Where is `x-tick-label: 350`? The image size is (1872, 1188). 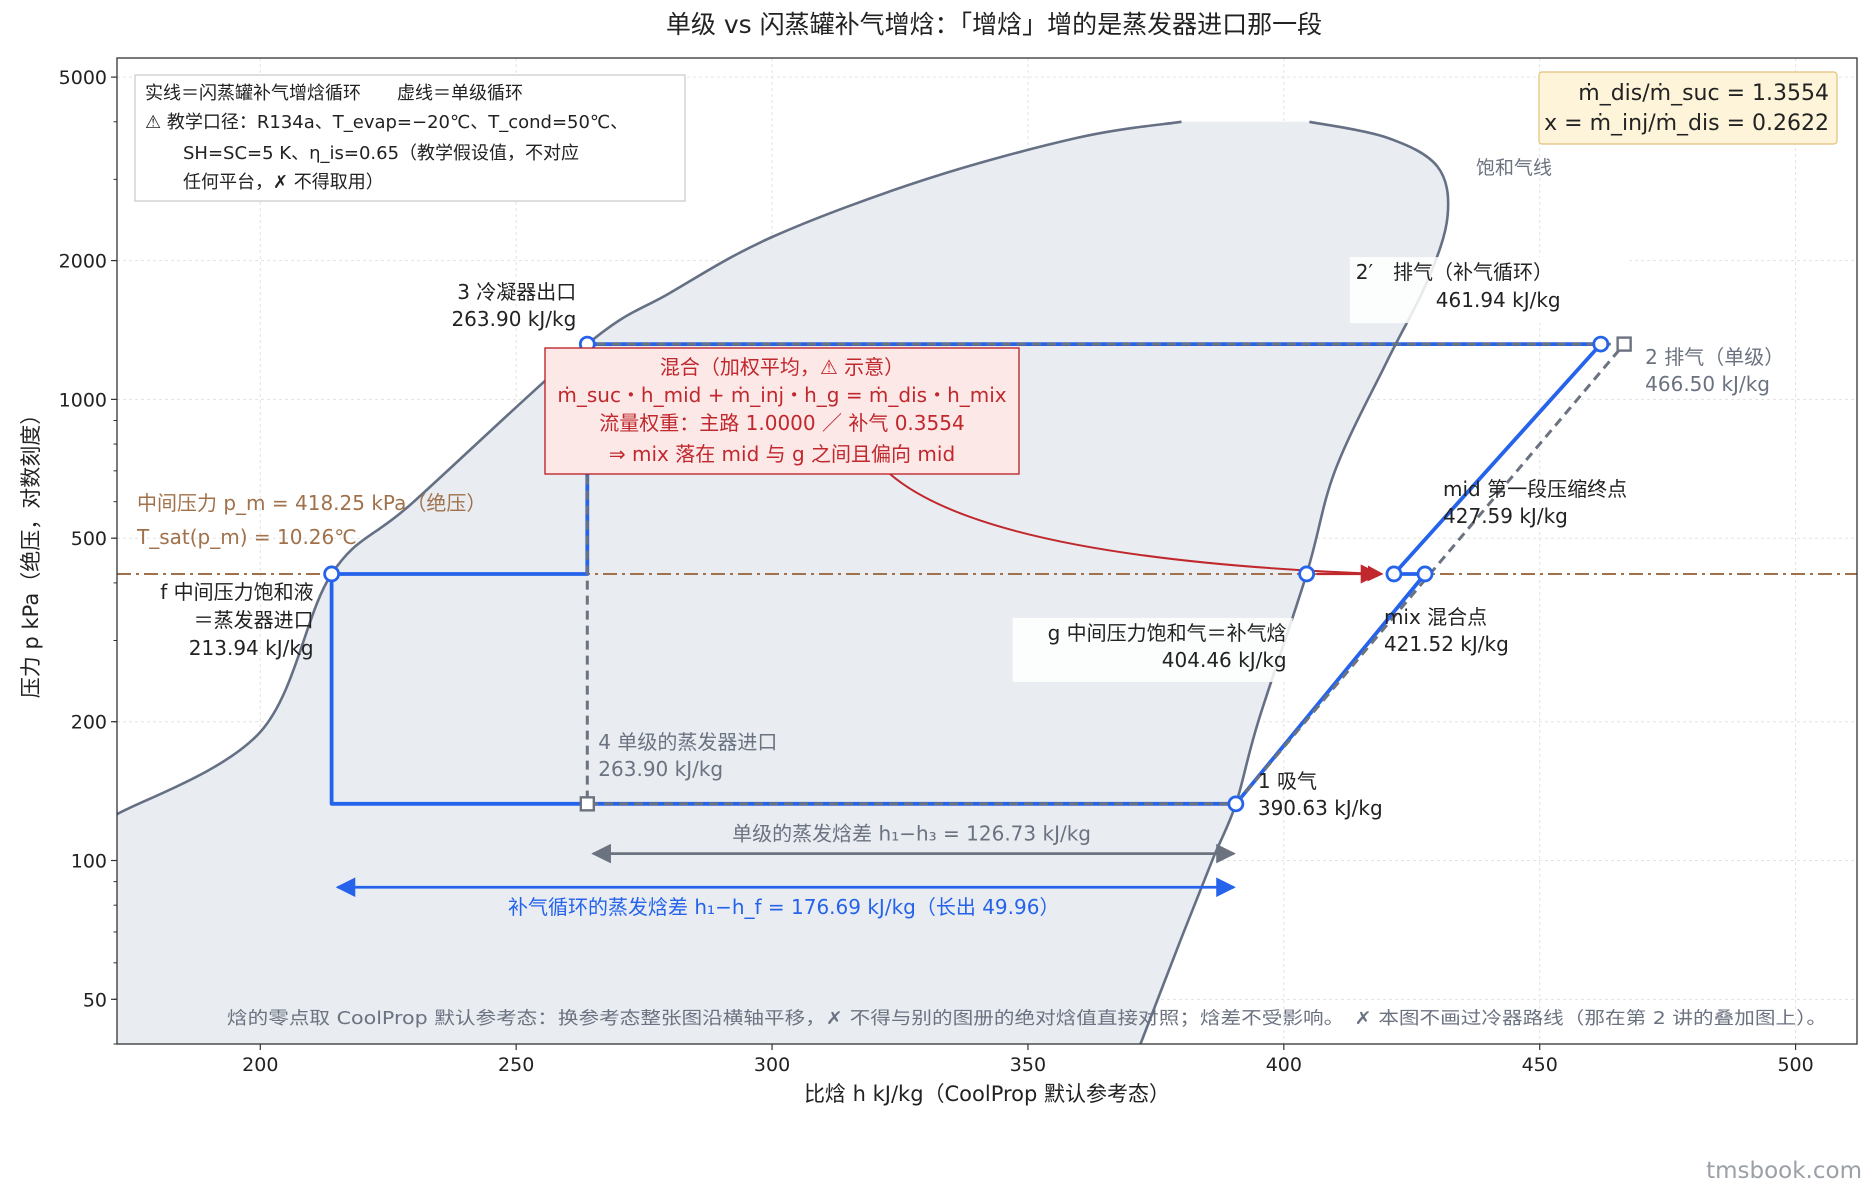
x-tick-label: 350 is located at coordinates (1028, 1065).